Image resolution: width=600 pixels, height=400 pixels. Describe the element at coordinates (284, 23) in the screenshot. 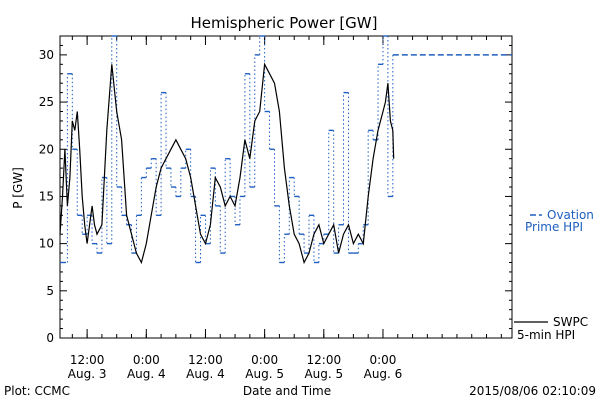

I see `chart-title: Hemispheric Power [GW]` at that location.